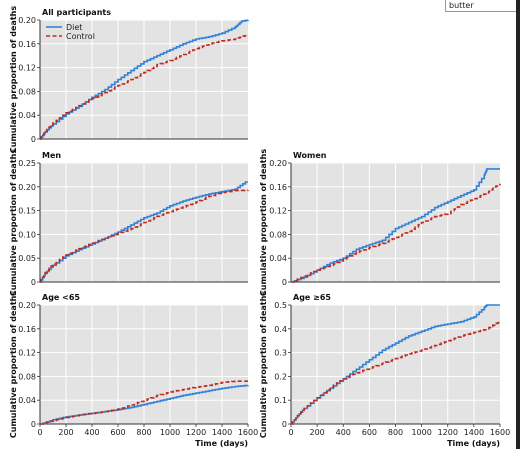 The image size is (520, 449). I want to click on y-tick-label: 0.15, so click(27, 211).